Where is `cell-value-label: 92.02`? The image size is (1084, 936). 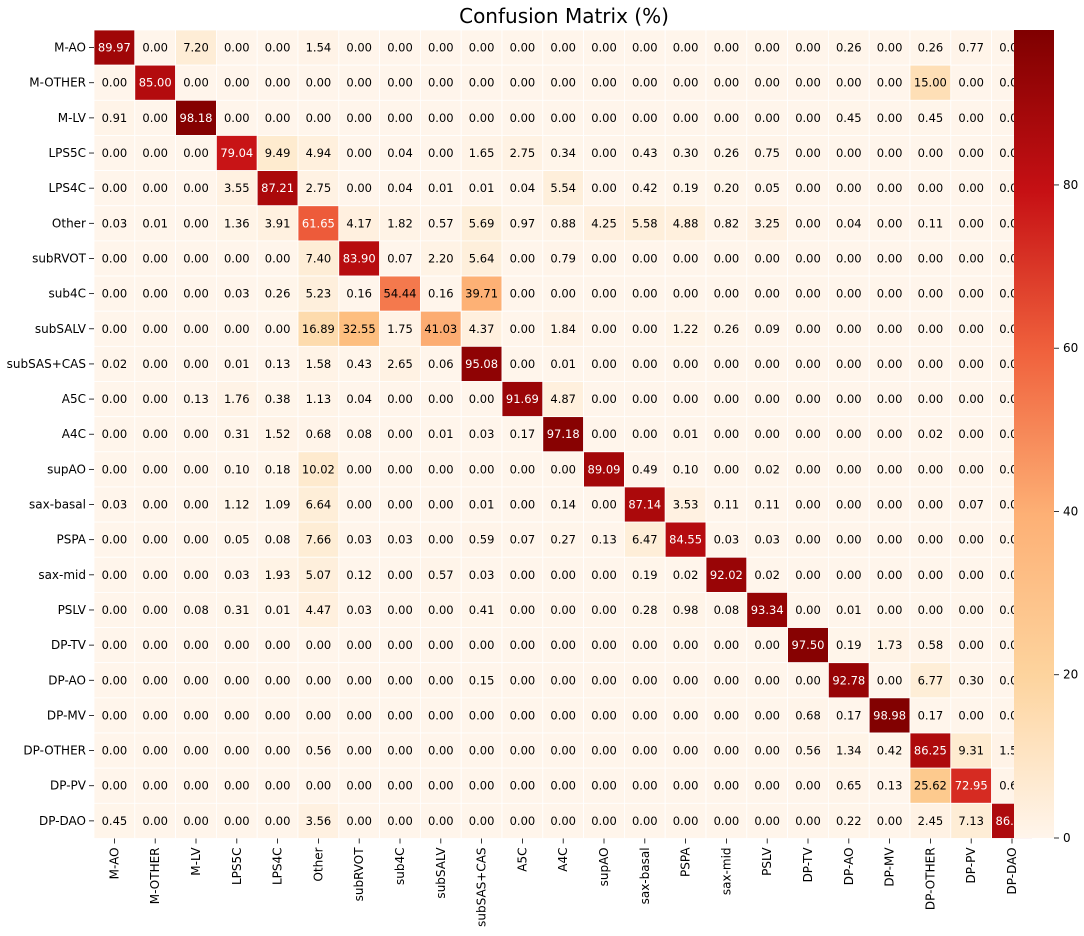
cell-value-label: 92.02 is located at coordinates (726, 575).